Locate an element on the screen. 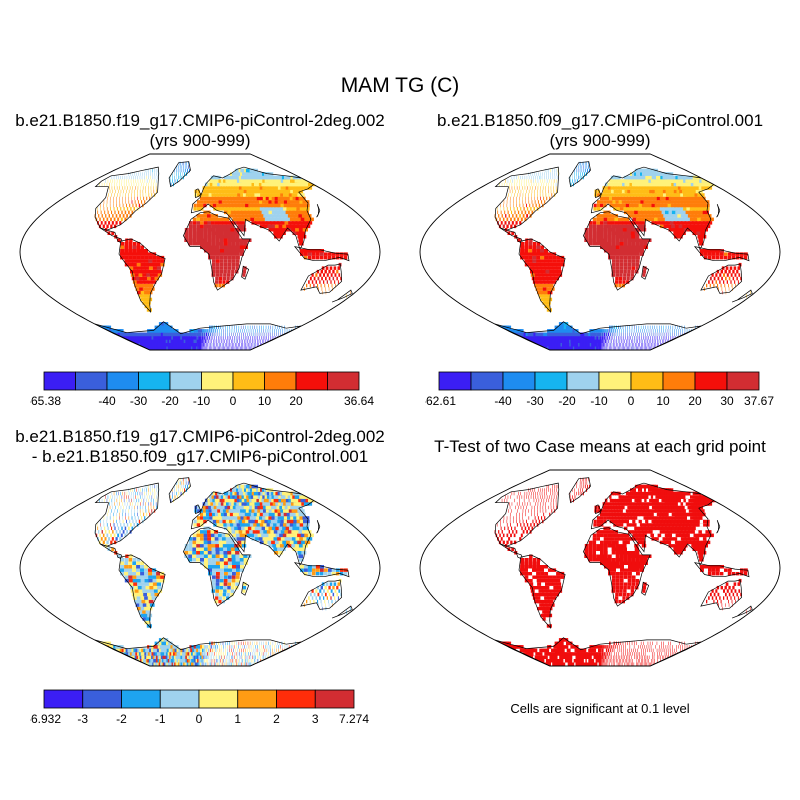 The height and width of the screenshot is (800, 800). colorbar-case2-label-1: -40 is located at coordinates (503, 401).